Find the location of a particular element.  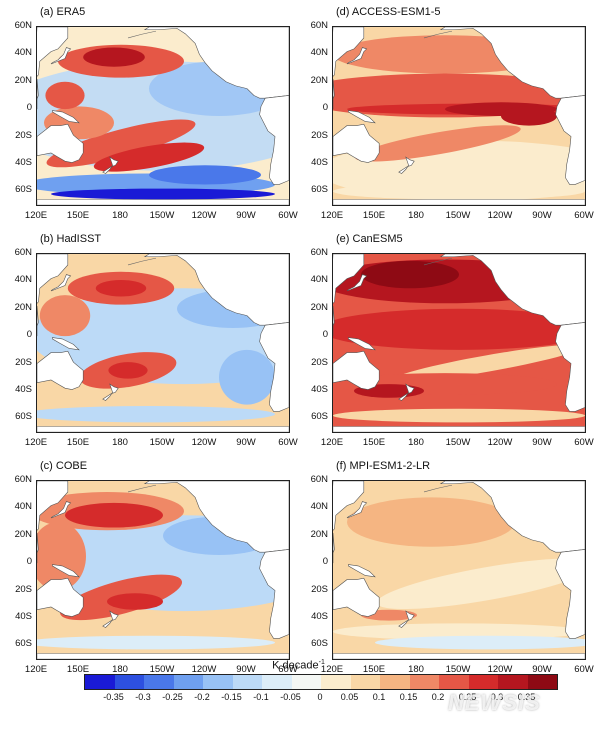

colorbar-tick-label: -0.25 is located at coordinates (172, 697).